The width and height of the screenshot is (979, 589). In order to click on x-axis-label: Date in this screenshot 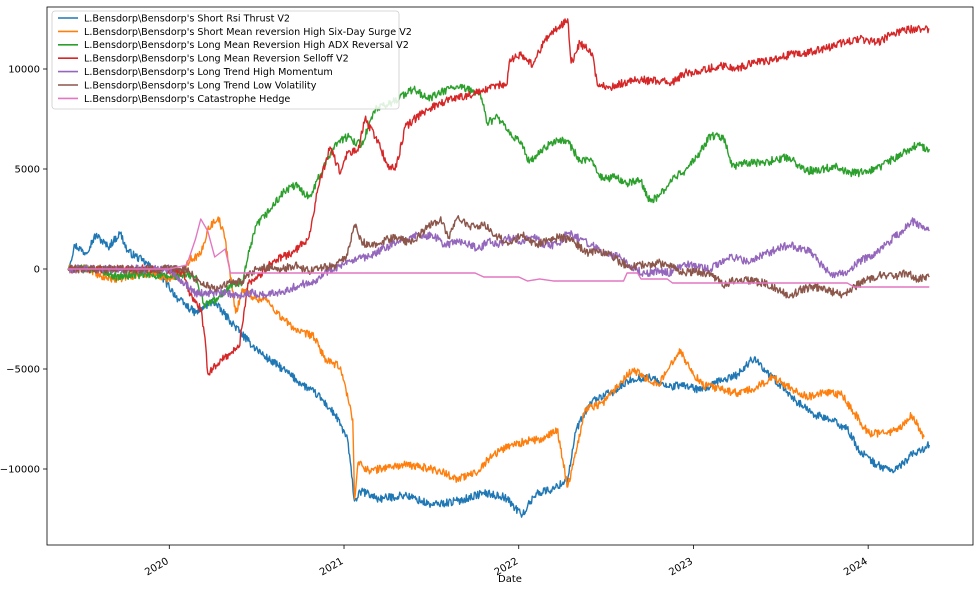, I will do `click(510, 579)`.